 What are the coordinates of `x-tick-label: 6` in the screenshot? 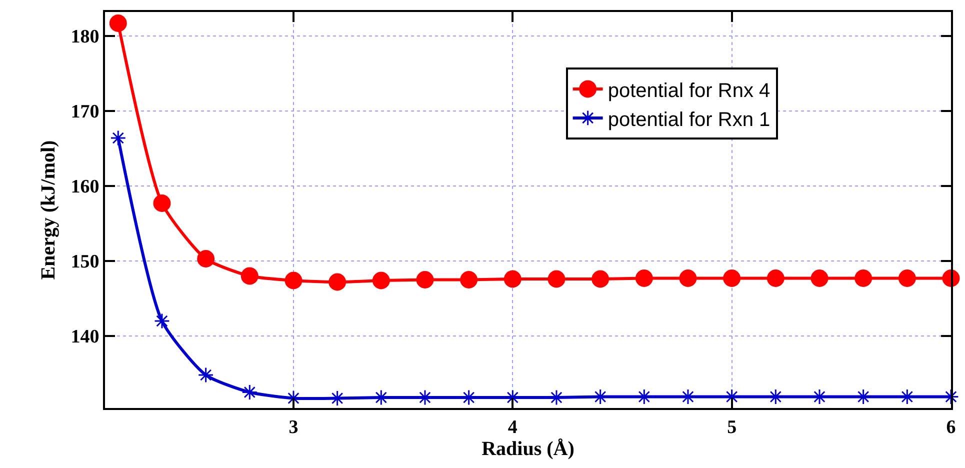 It's located at (951, 427).